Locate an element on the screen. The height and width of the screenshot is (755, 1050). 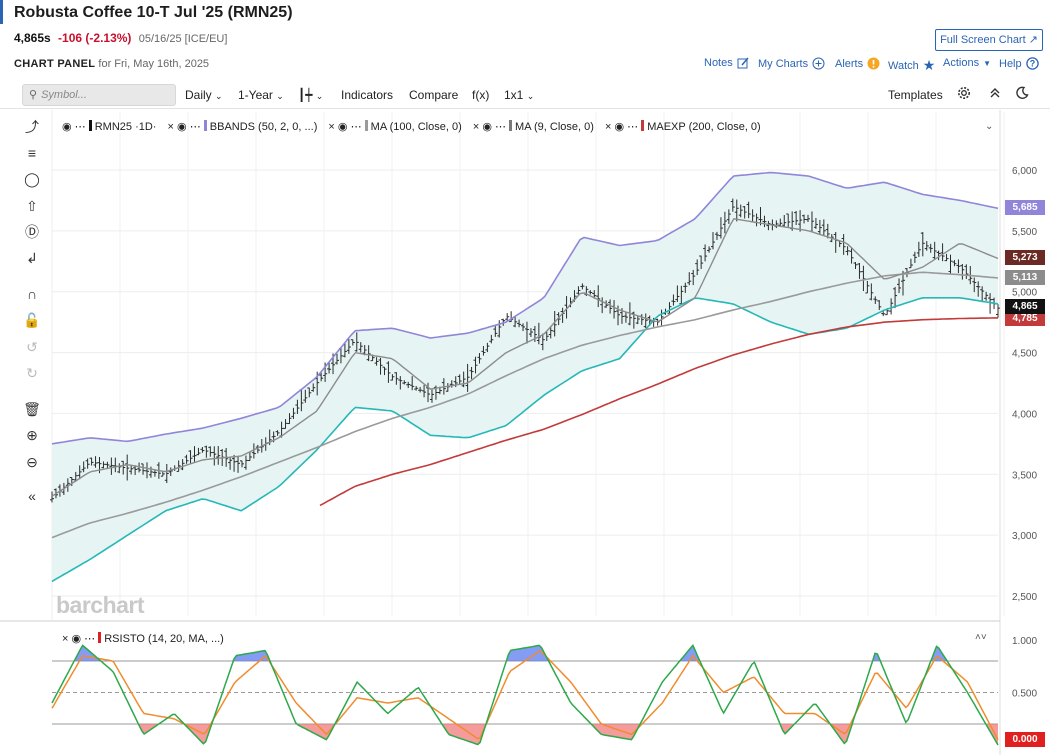
settings-icon is located at coordinates (964, 94).